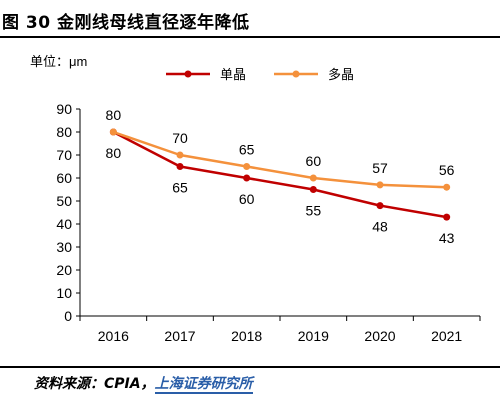 This screenshot has width=500, height=404. I want to click on source-org: 上海证券研究所, so click(203, 385).